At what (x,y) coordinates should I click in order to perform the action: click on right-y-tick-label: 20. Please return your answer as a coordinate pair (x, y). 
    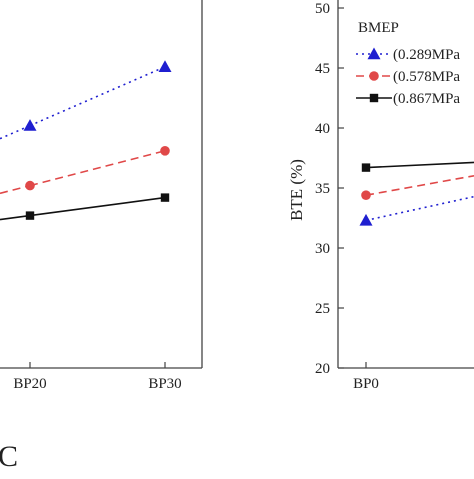
    Looking at the image, I should click on (322, 369).